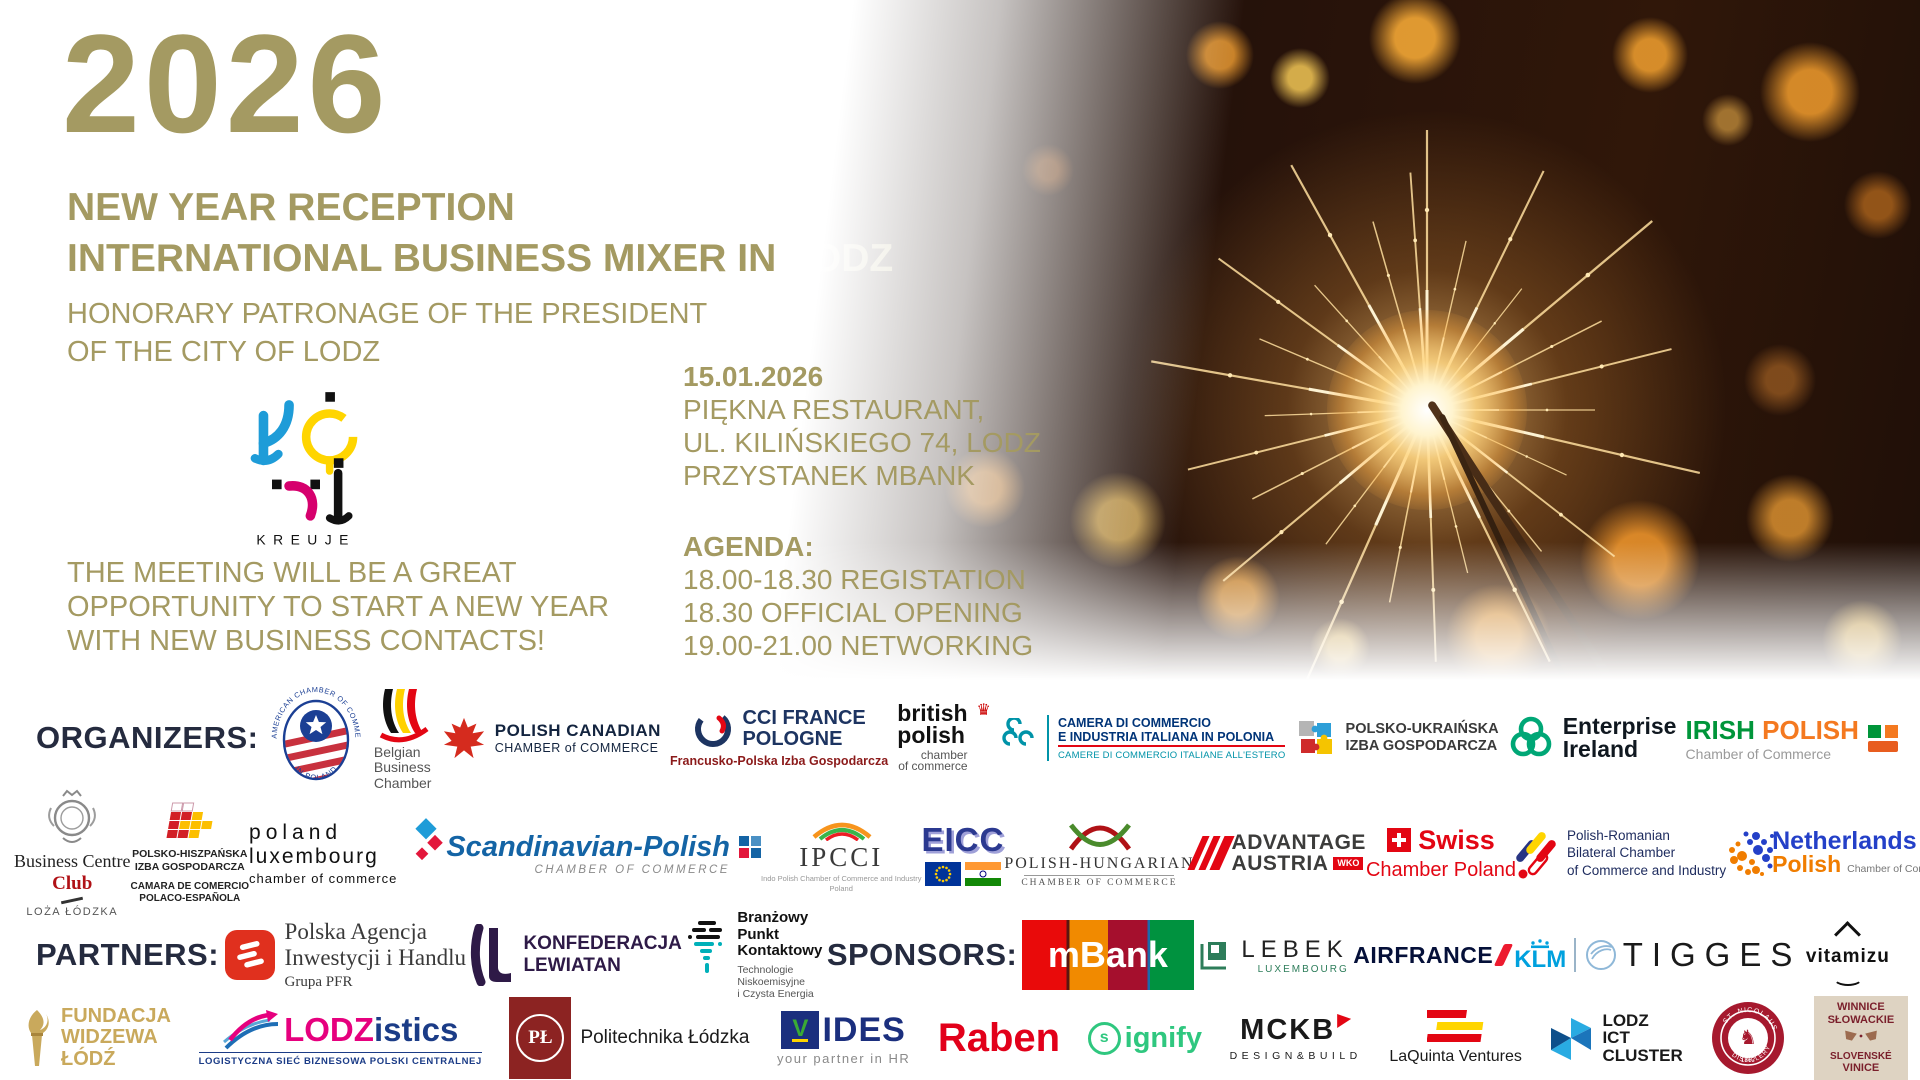  What do you see at coordinates (1280, 863) in the screenshot?
I see `advaus-text-2: AUSTRIA` at bounding box center [1280, 863].